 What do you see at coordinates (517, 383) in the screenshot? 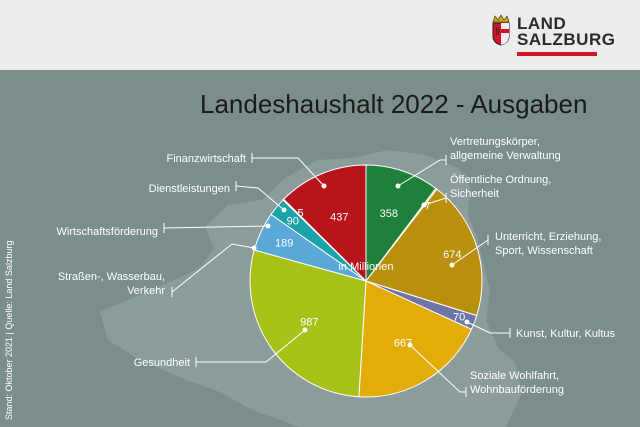
I see `slice-category-label: Soziale Wohlfahrt, Wohnbauförderung` at bounding box center [517, 383].